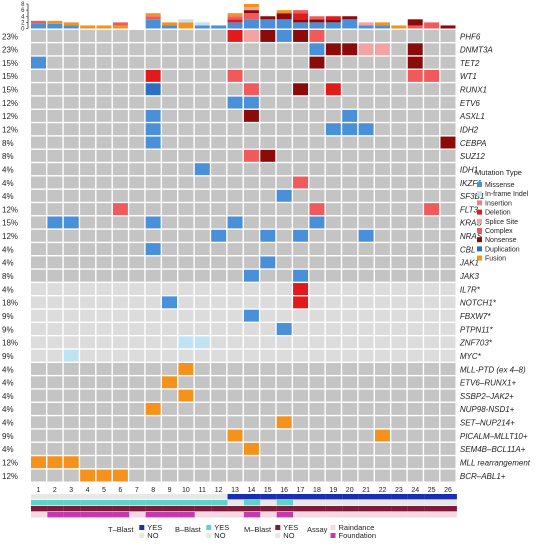 The image size is (550, 550). What do you see at coordinates (469, 169) in the screenshot?
I see `row-gene-label: IDH1` at bounding box center [469, 169].